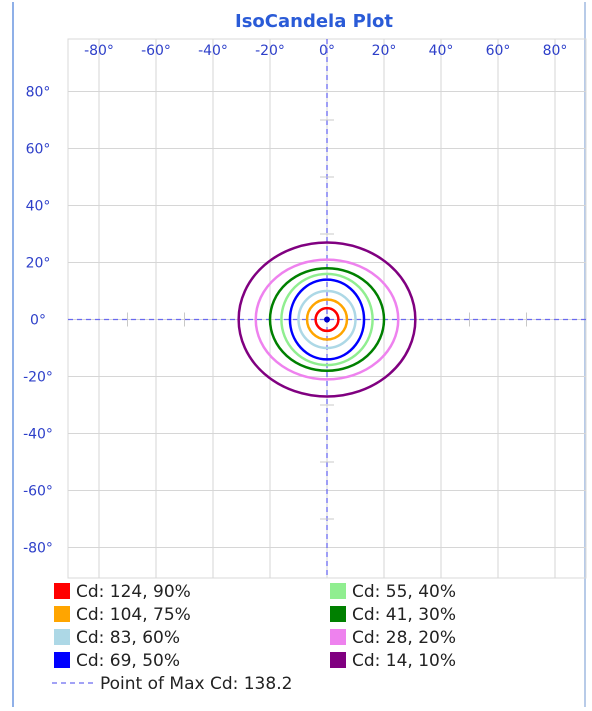 This screenshot has width=592, height=711. I want to click on x-tick-label: -20°, so click(270, 51).